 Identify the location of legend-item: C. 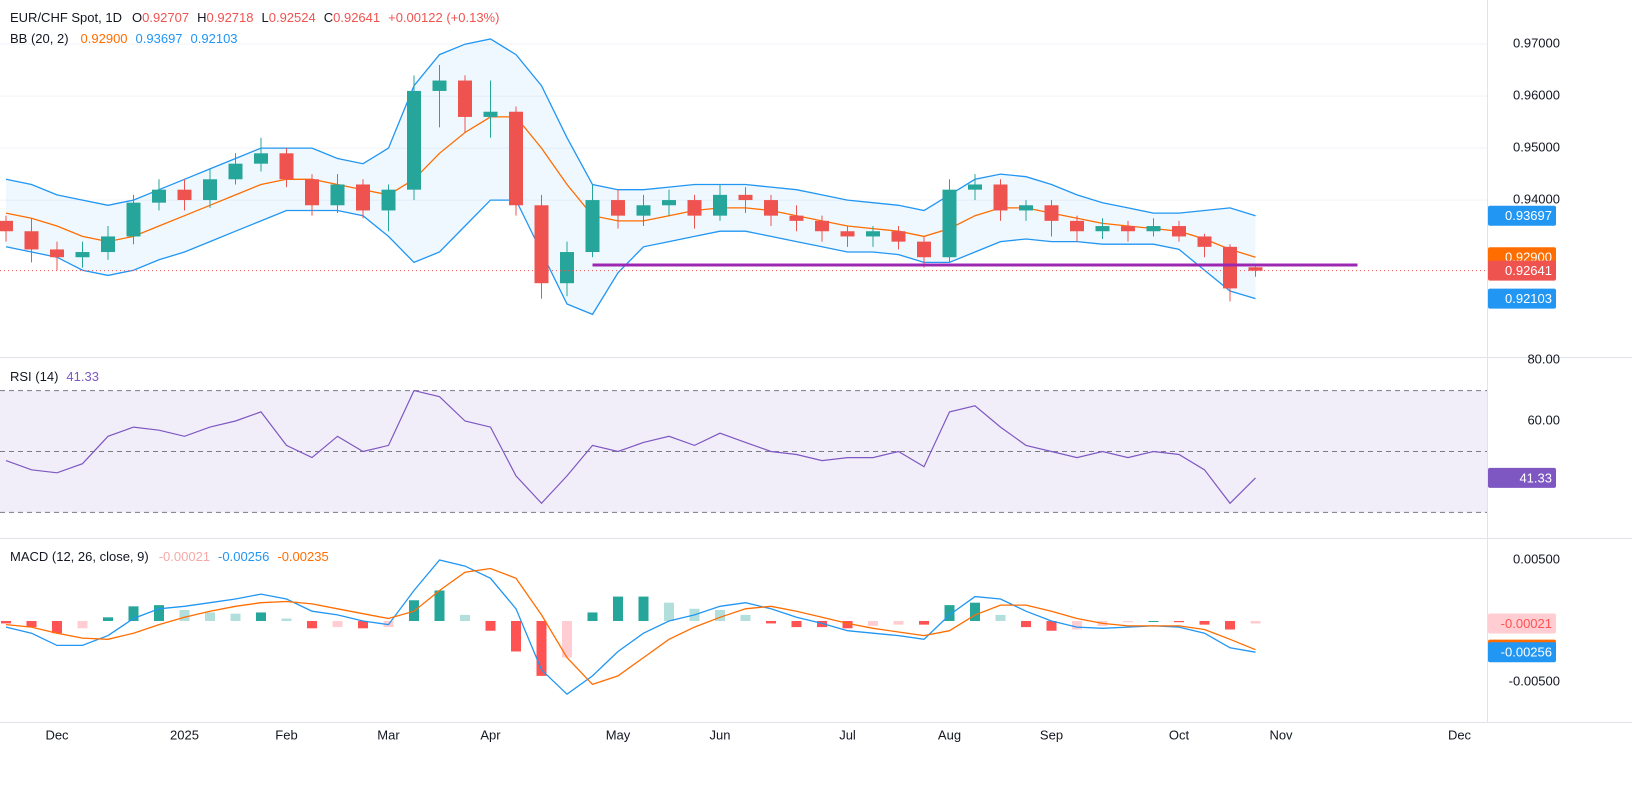
(328, 17).